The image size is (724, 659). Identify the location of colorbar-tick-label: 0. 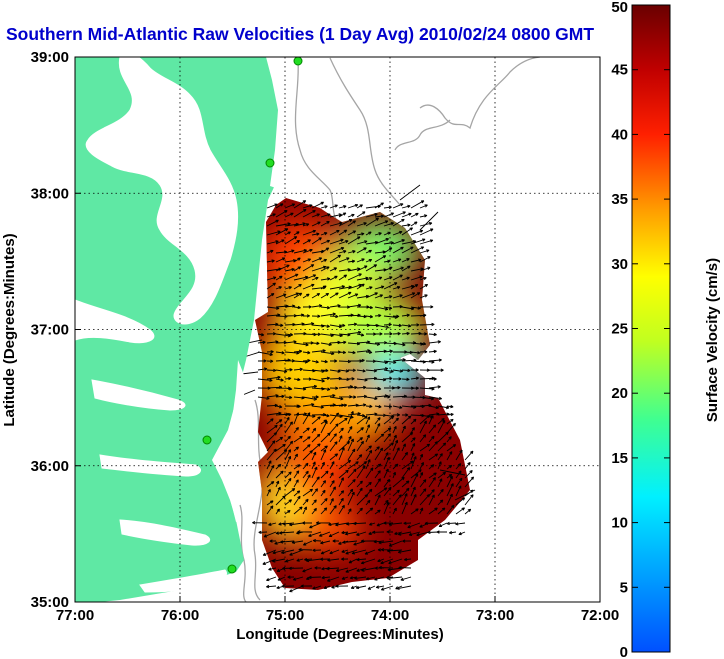
(624, 651).